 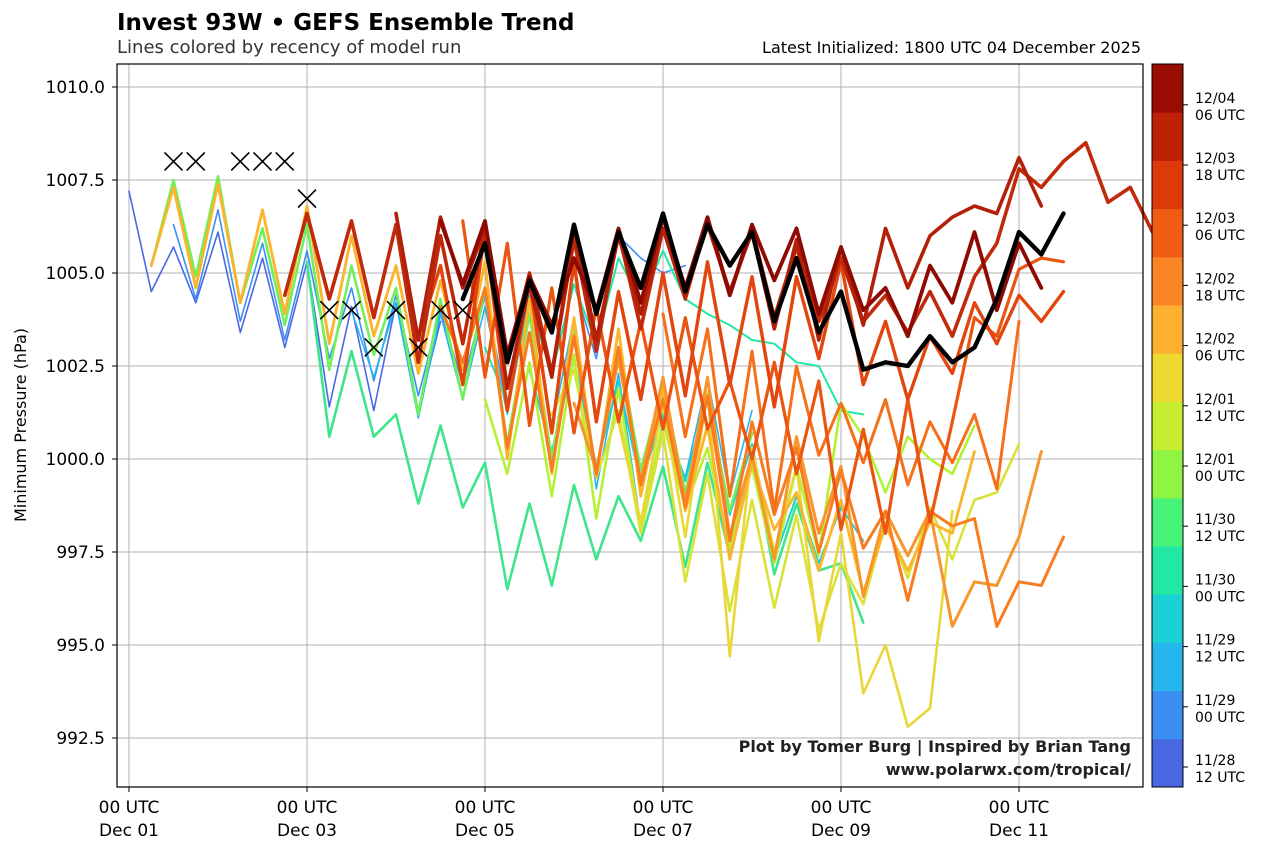 I want to click on credit-line-2: www.polarwx.com/tropical/, so click(x=1008, y=769).